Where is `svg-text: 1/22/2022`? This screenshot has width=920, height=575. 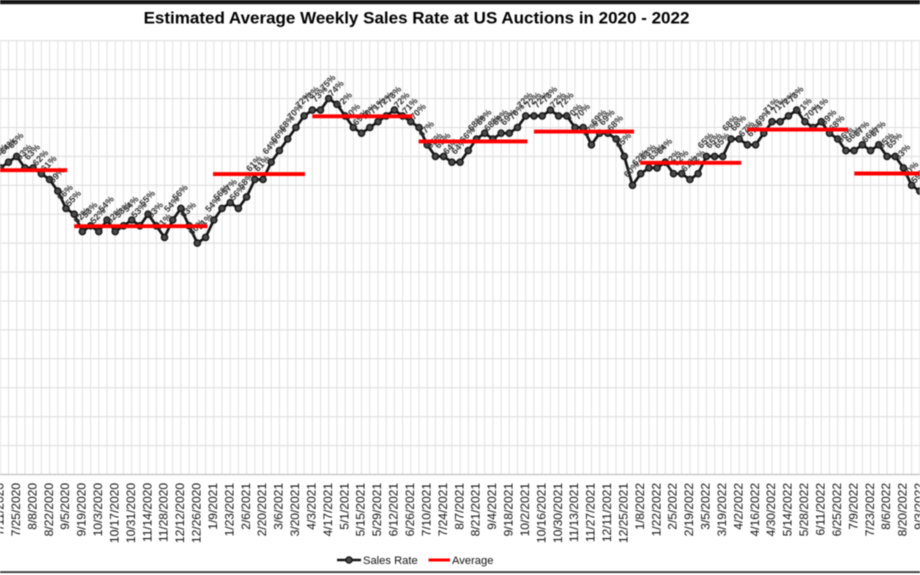 svg-text: 1/22/2022 is located at coordinates (656, 510).